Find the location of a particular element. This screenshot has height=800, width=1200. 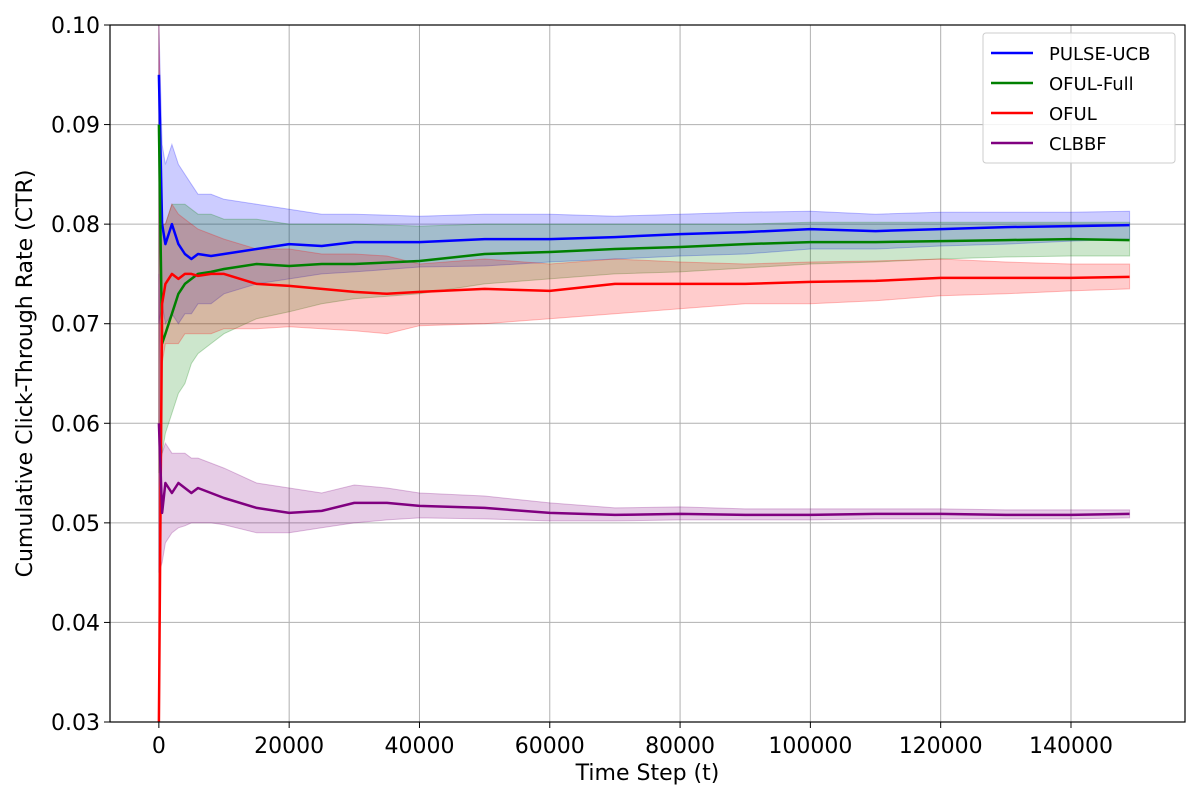

oful-legend-label: OFUL is located at coordinates (1073, 114).